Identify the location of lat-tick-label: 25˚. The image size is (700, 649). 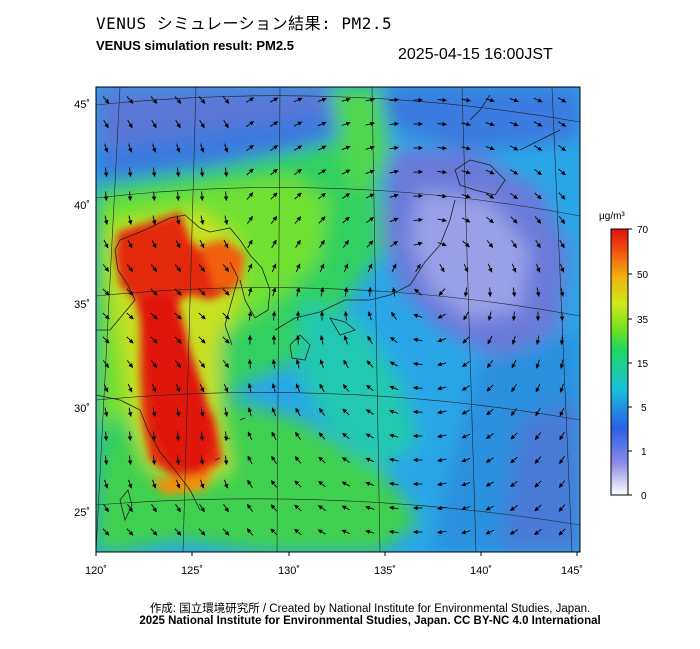
(82, 513).